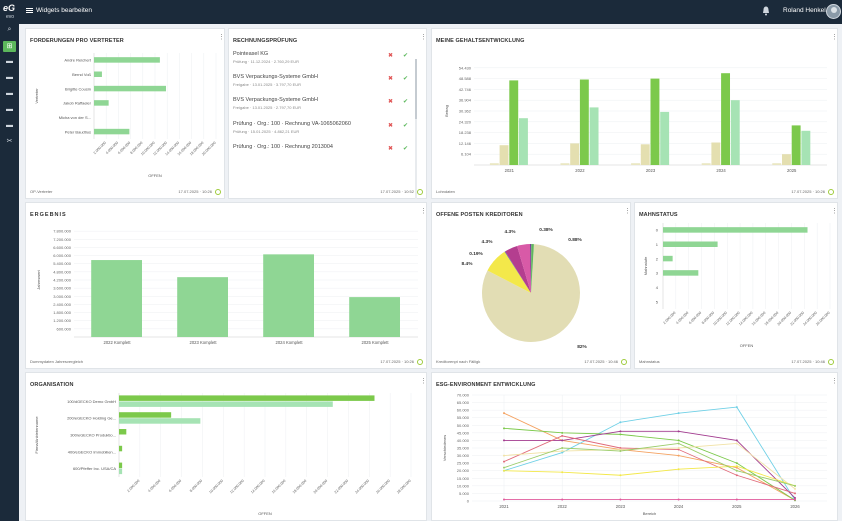  What do you see at coordinates (279, 487) in the screenshot?
I see `x-tick-label: 16.000.000` at bounding box center [279, 487].